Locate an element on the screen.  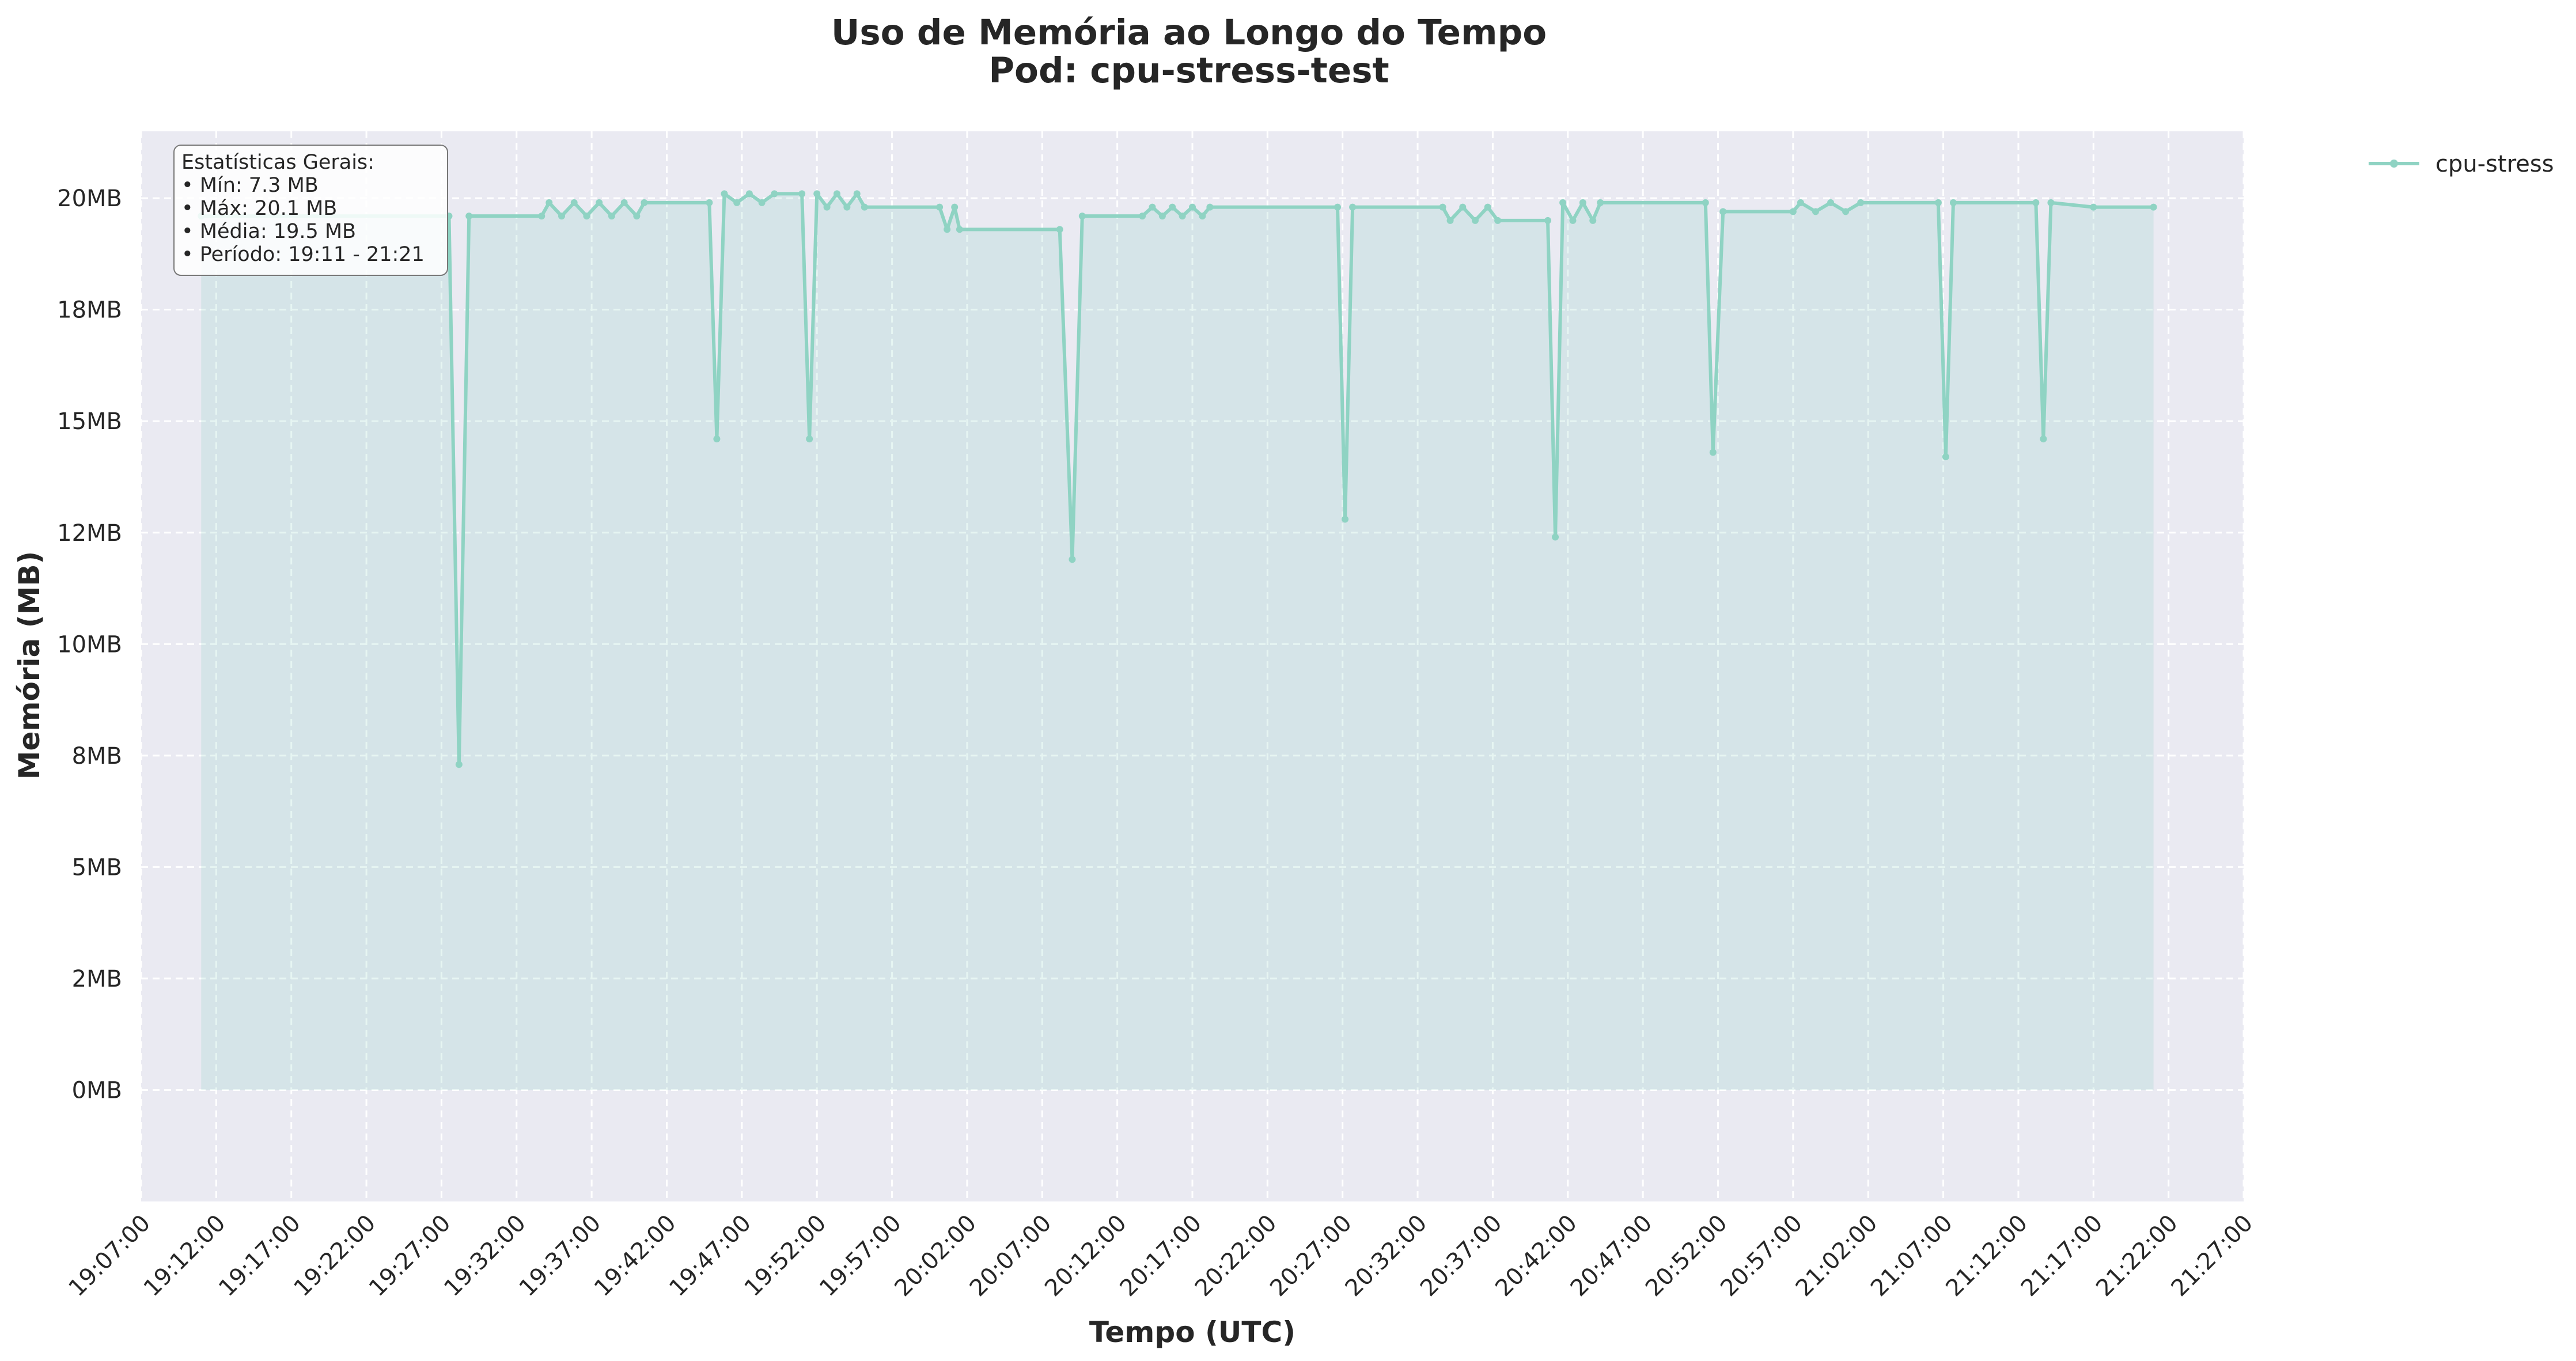
y-tick-label: 20MB is located at coordinates (89, 198).